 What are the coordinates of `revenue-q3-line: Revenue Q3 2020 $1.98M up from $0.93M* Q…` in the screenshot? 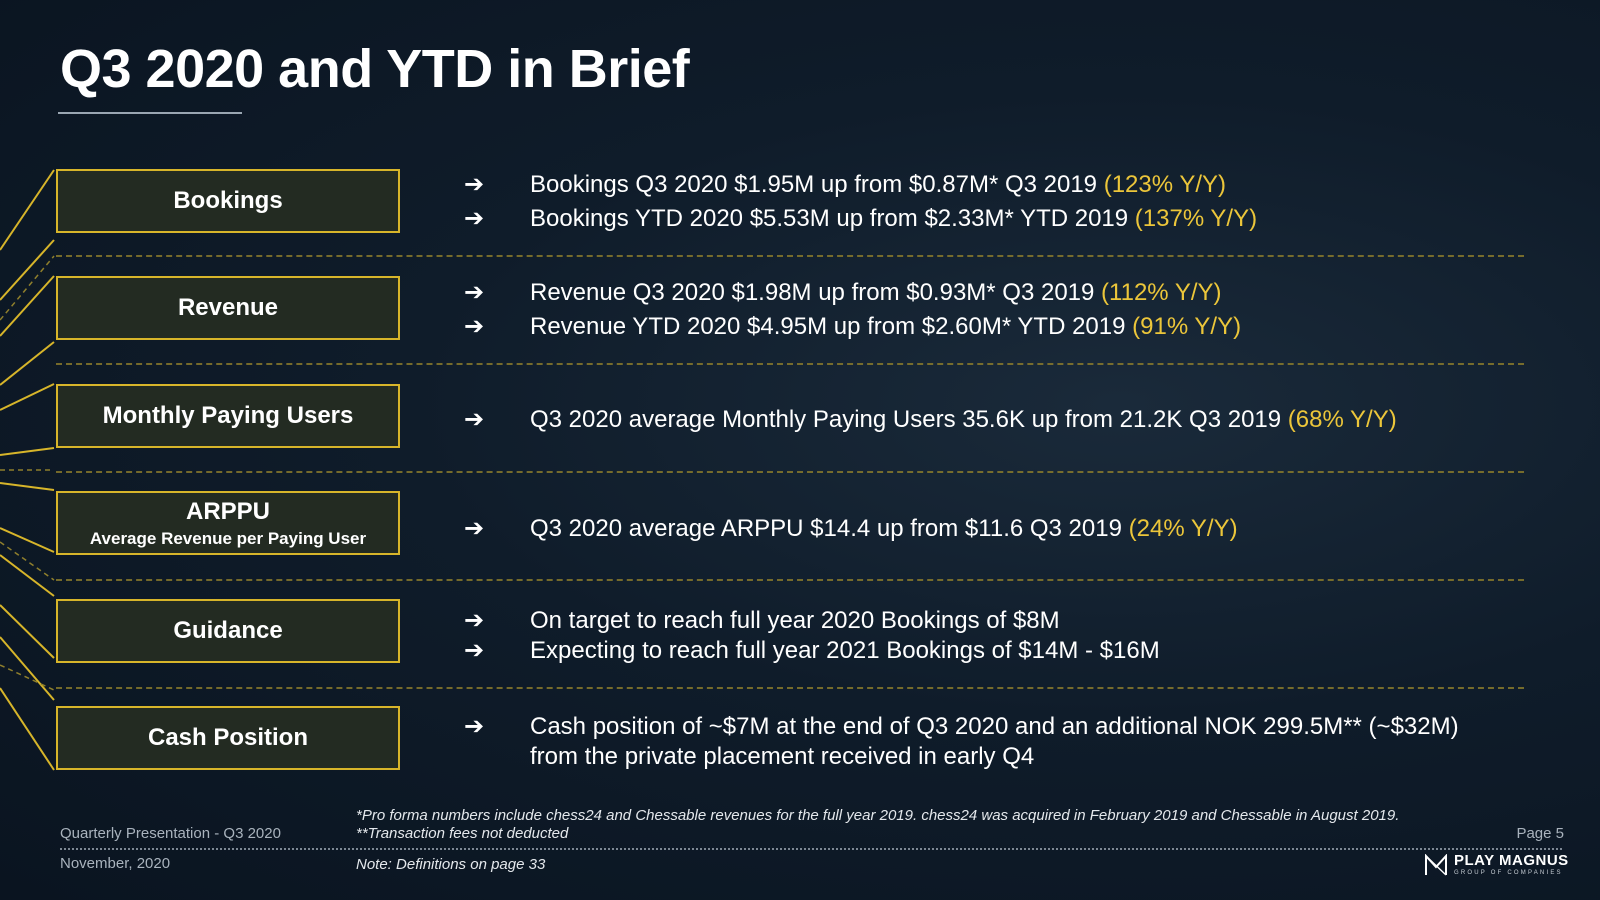 It's located at (876, 293).